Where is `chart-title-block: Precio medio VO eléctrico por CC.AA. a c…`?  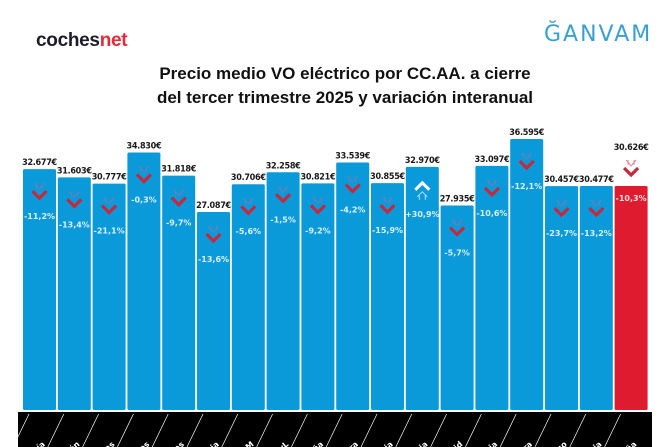
chart-title-block: Precio medio VO eléctrico por CC.AA. a c… is located at coordinates (335, 86).